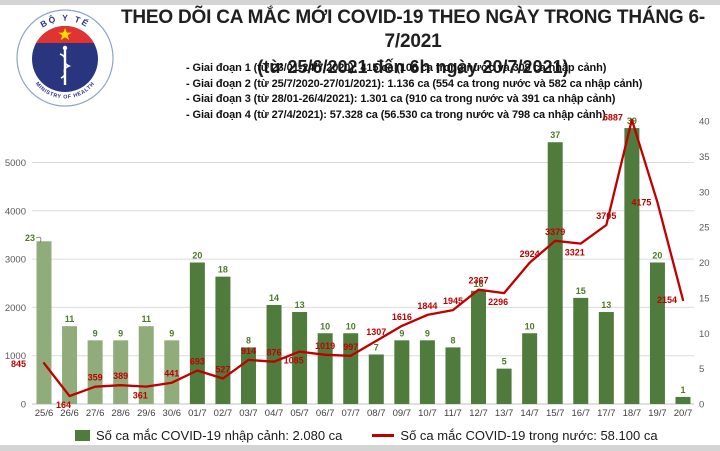 The image size is (720, 451). Describe the element at coordinates (530, 254) in the screenshot. I see `line-value-label: 2924` at that location.